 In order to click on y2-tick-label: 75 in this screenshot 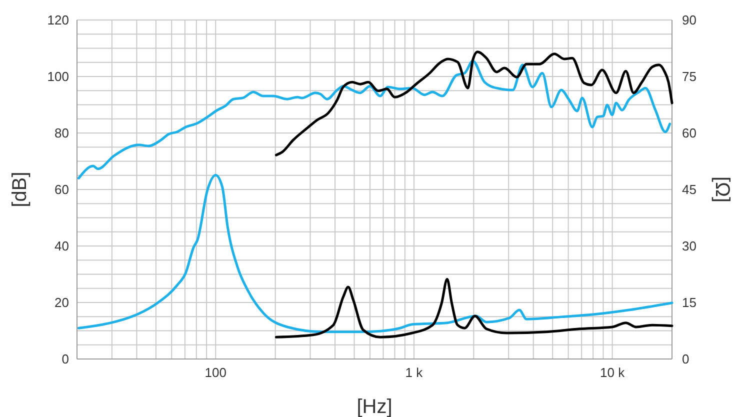, I will do `click(689, 76)`.